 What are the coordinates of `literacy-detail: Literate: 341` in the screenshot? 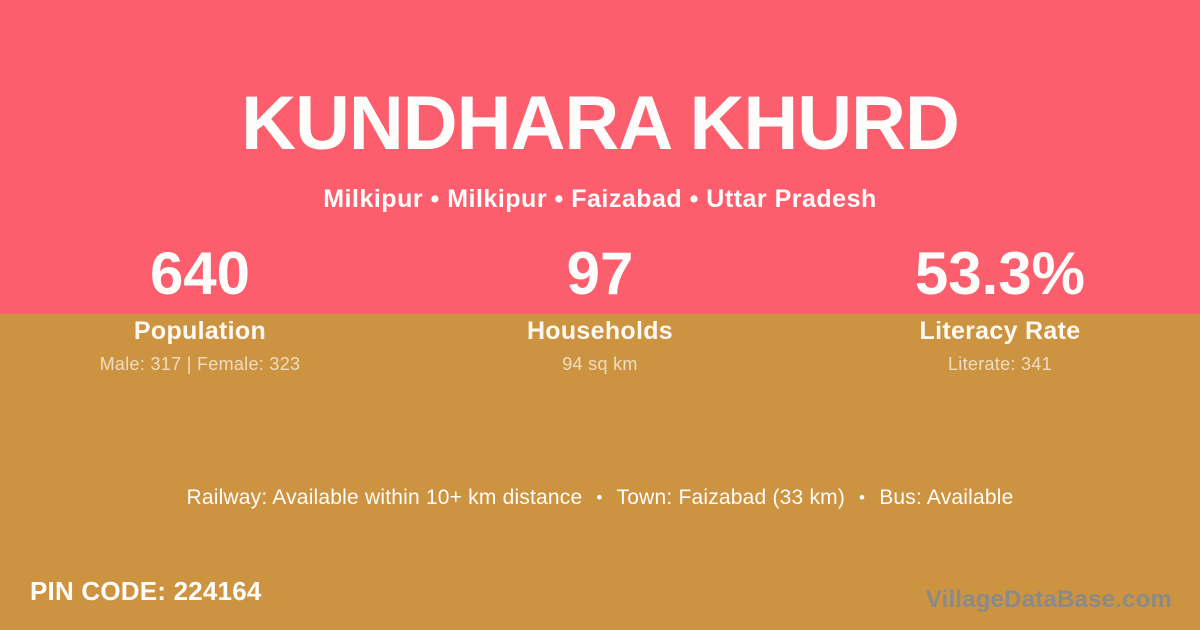 It's located at (999, 363).